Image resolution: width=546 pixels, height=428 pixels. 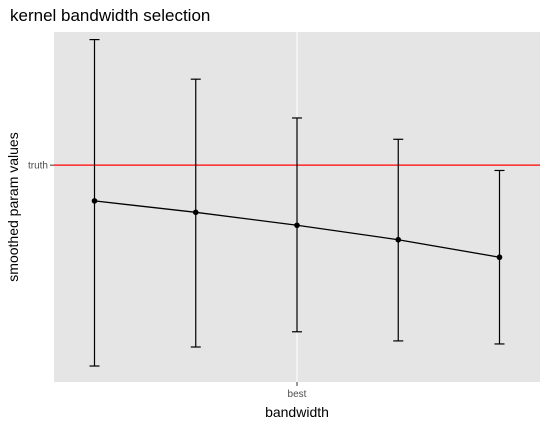 What do you see at coordinates (13, 206) in the screenshot?
I see `y-axis-title: smoothed param values` at bounding box center [13, 206].